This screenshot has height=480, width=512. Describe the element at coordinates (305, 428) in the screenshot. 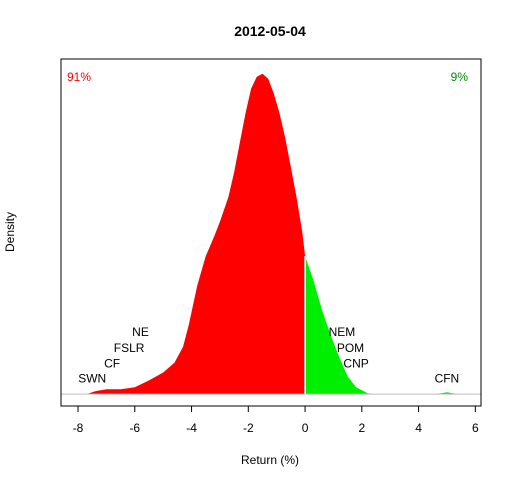

I see `x-tick-label: 0` at that location.